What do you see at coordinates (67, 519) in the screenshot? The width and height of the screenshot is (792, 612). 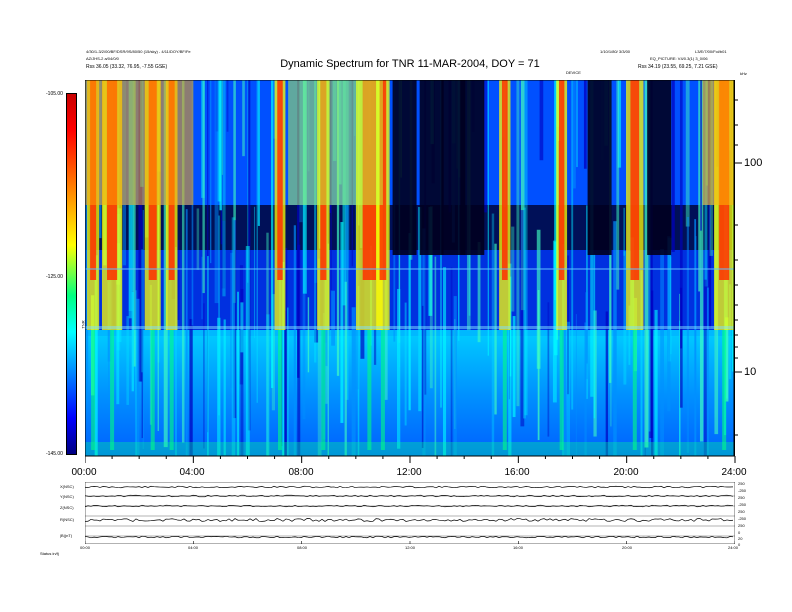 I see `orbit-label-r: R(NSC)` at bounding box center [67, 519].